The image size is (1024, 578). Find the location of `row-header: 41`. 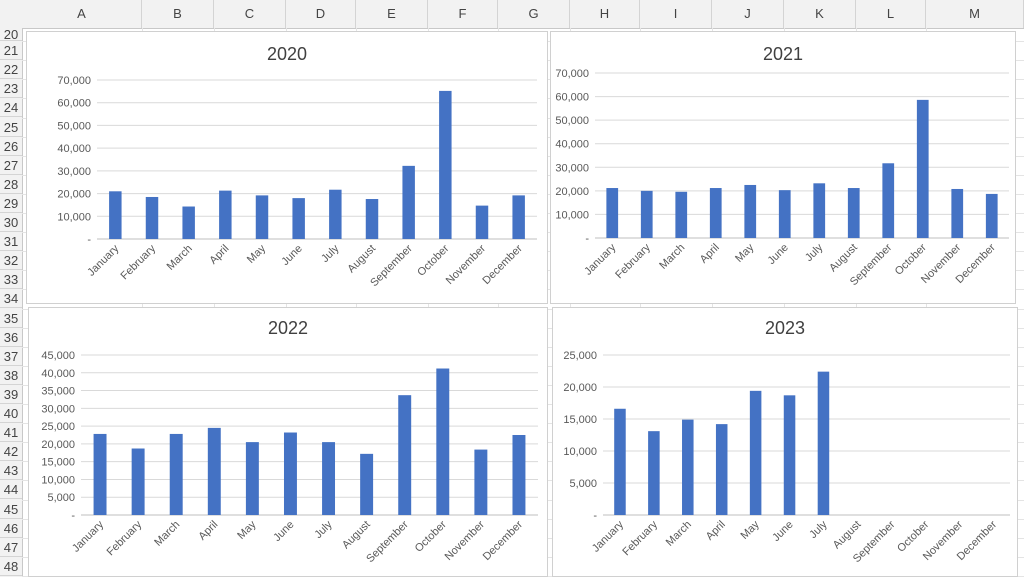

row-header: 41 is located at coordinates (11, 433).